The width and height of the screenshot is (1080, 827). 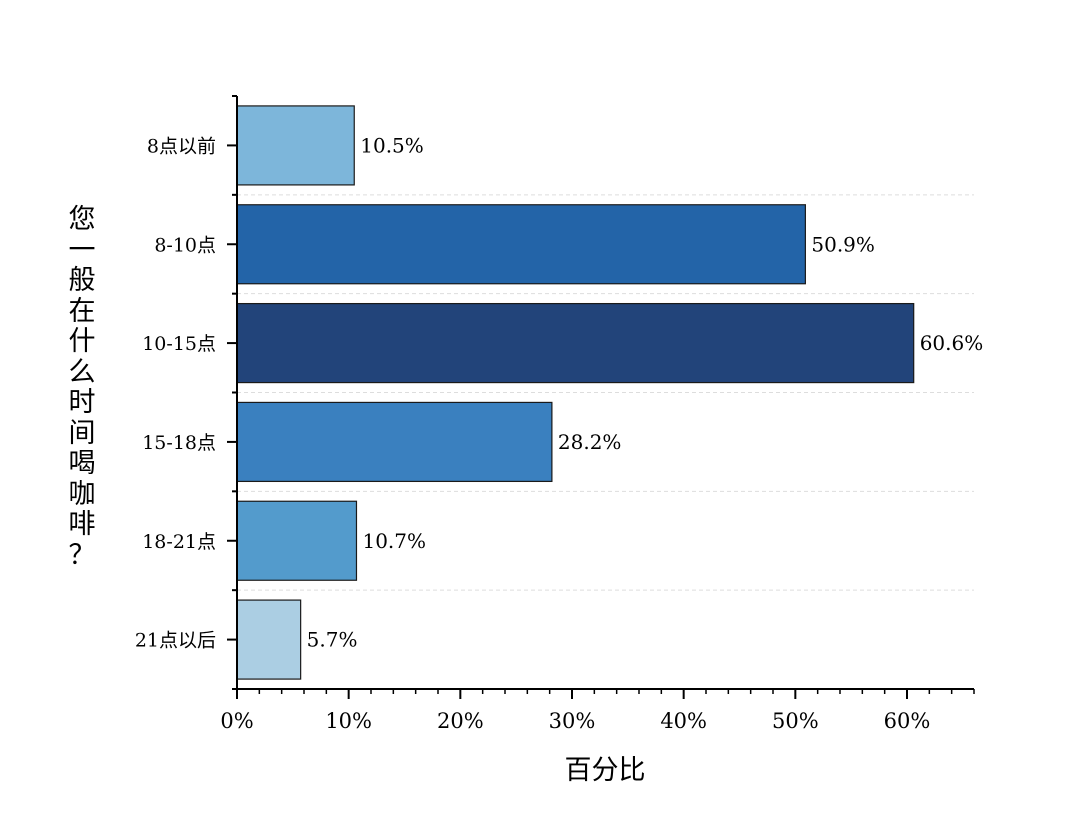 I want to click on bar-value-label: 10.7%, so click(x=394, y=541).